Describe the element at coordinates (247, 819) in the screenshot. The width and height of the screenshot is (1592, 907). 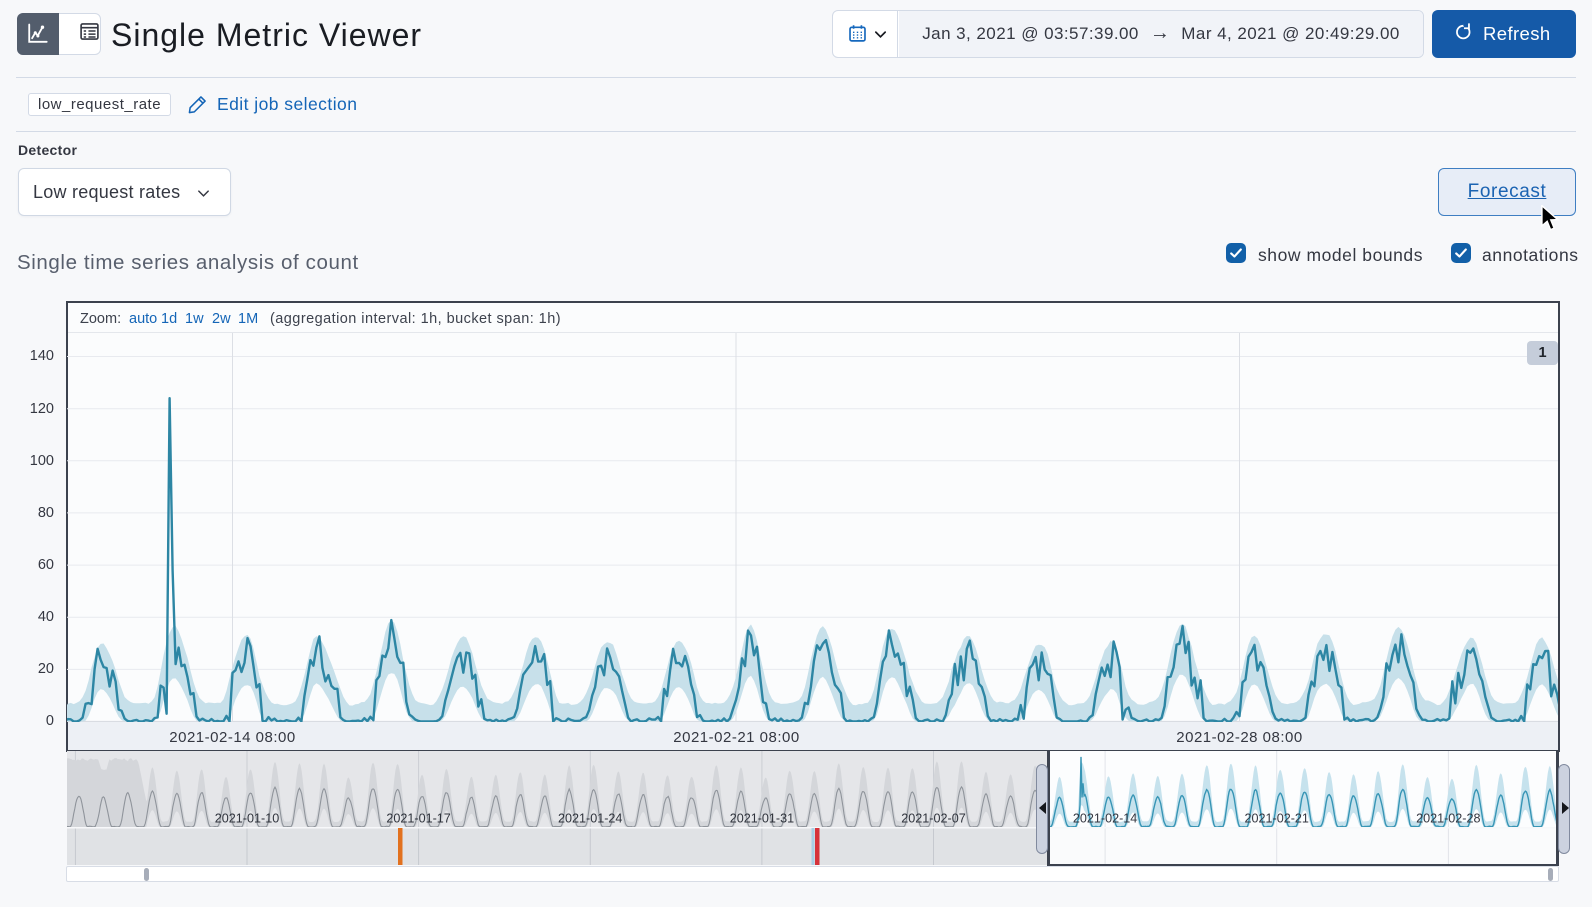
I see `svg-text: 2021-01-10` at that location.